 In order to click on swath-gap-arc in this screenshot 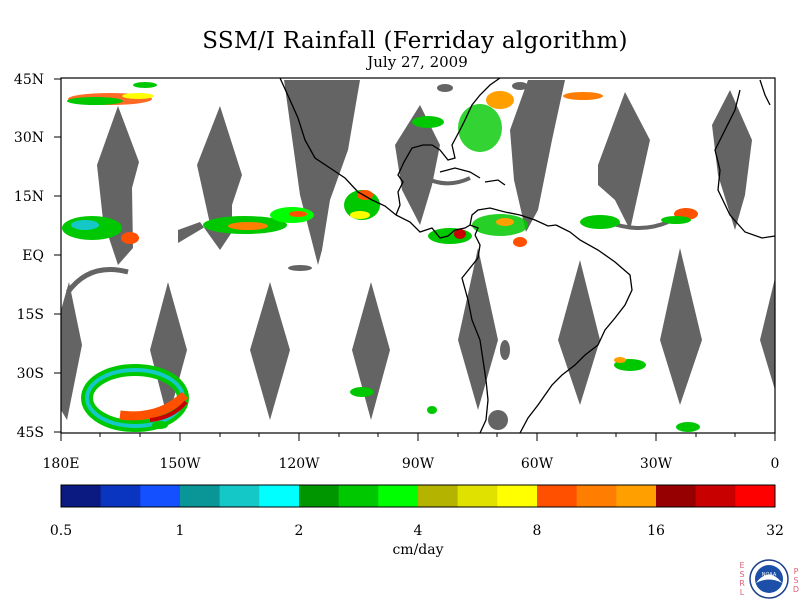, I will do `click(97, 280)`.